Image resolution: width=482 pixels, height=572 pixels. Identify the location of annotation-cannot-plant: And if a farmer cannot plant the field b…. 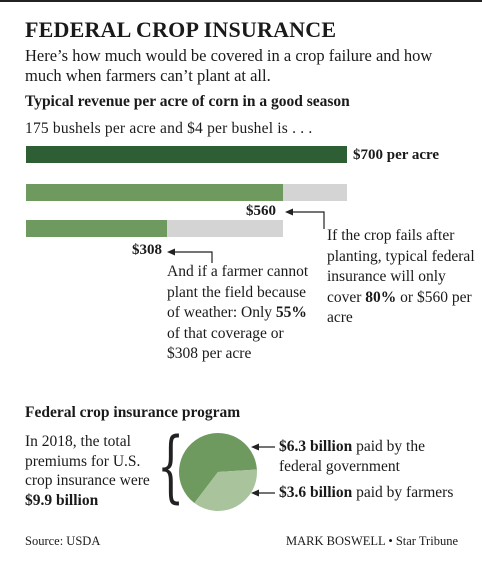
(238, 312).